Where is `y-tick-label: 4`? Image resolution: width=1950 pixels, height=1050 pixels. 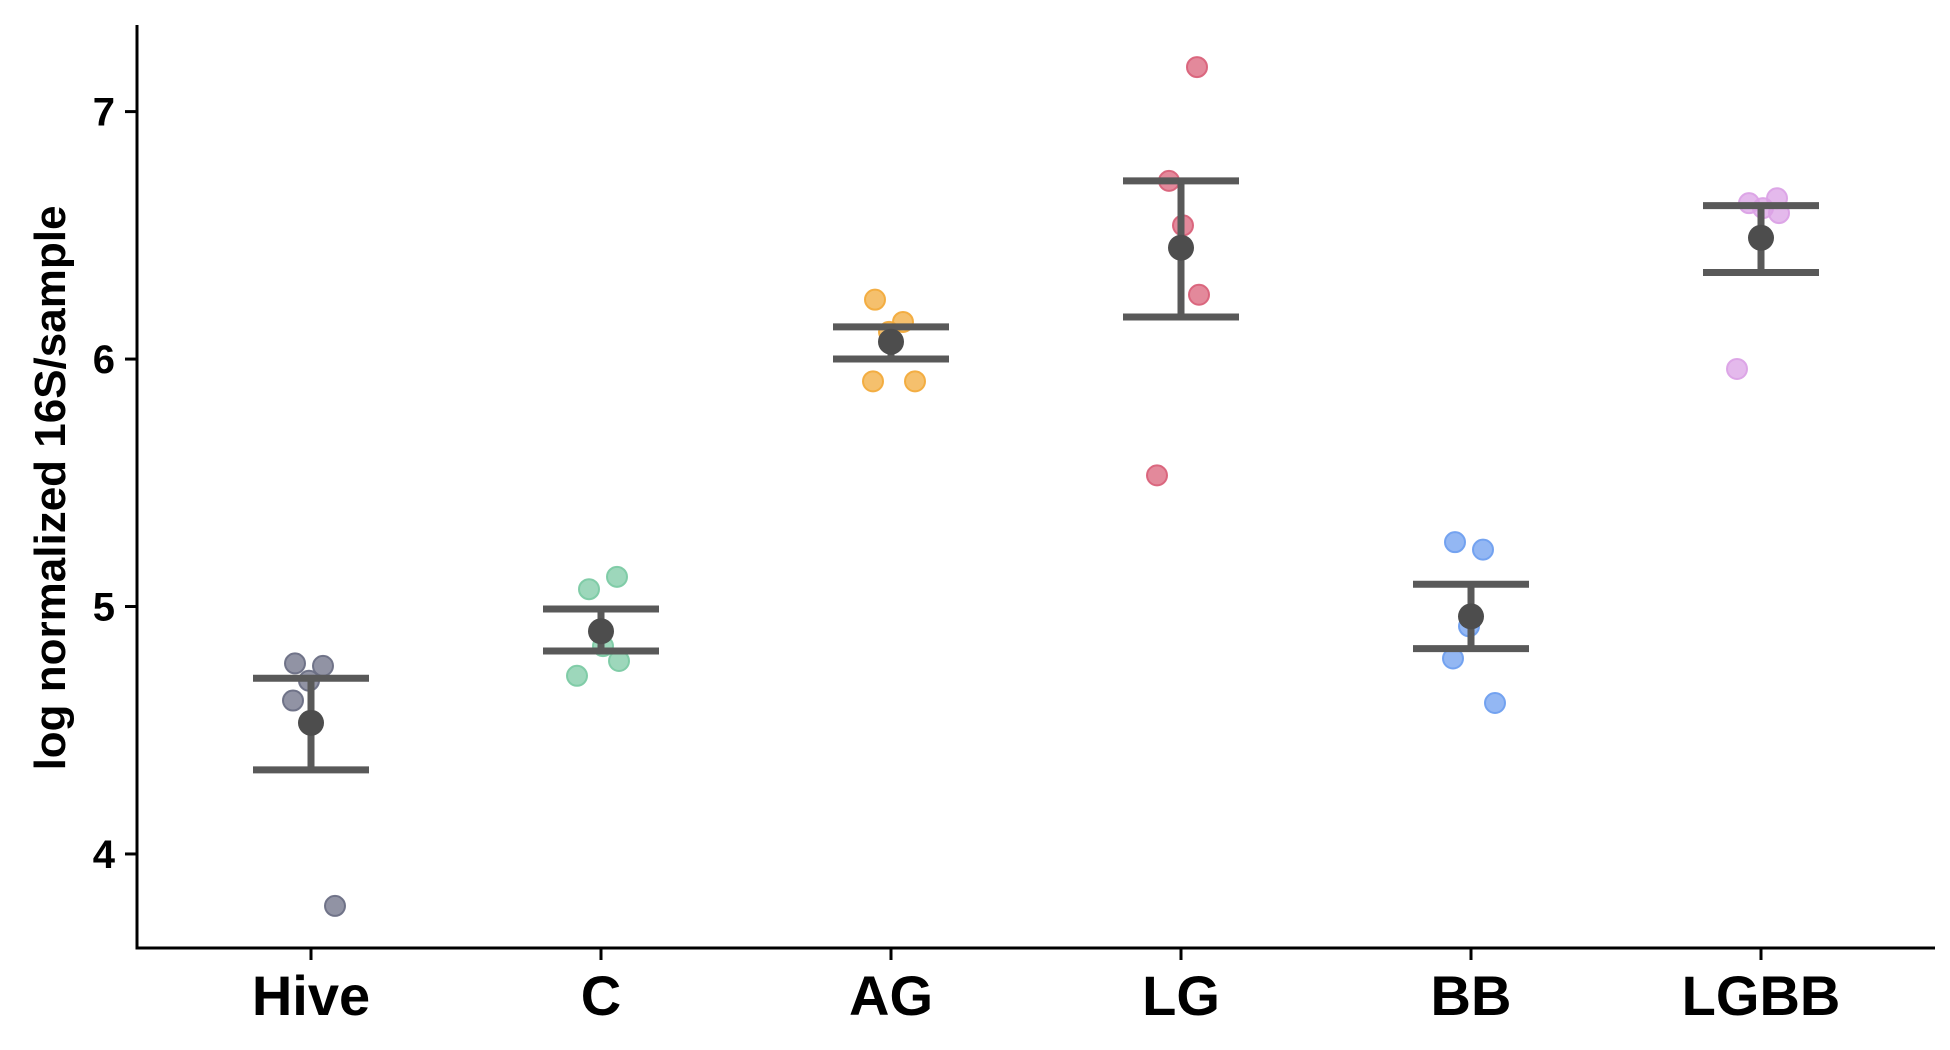
y-tick-label: 4 is located at coordinates (104, 855).